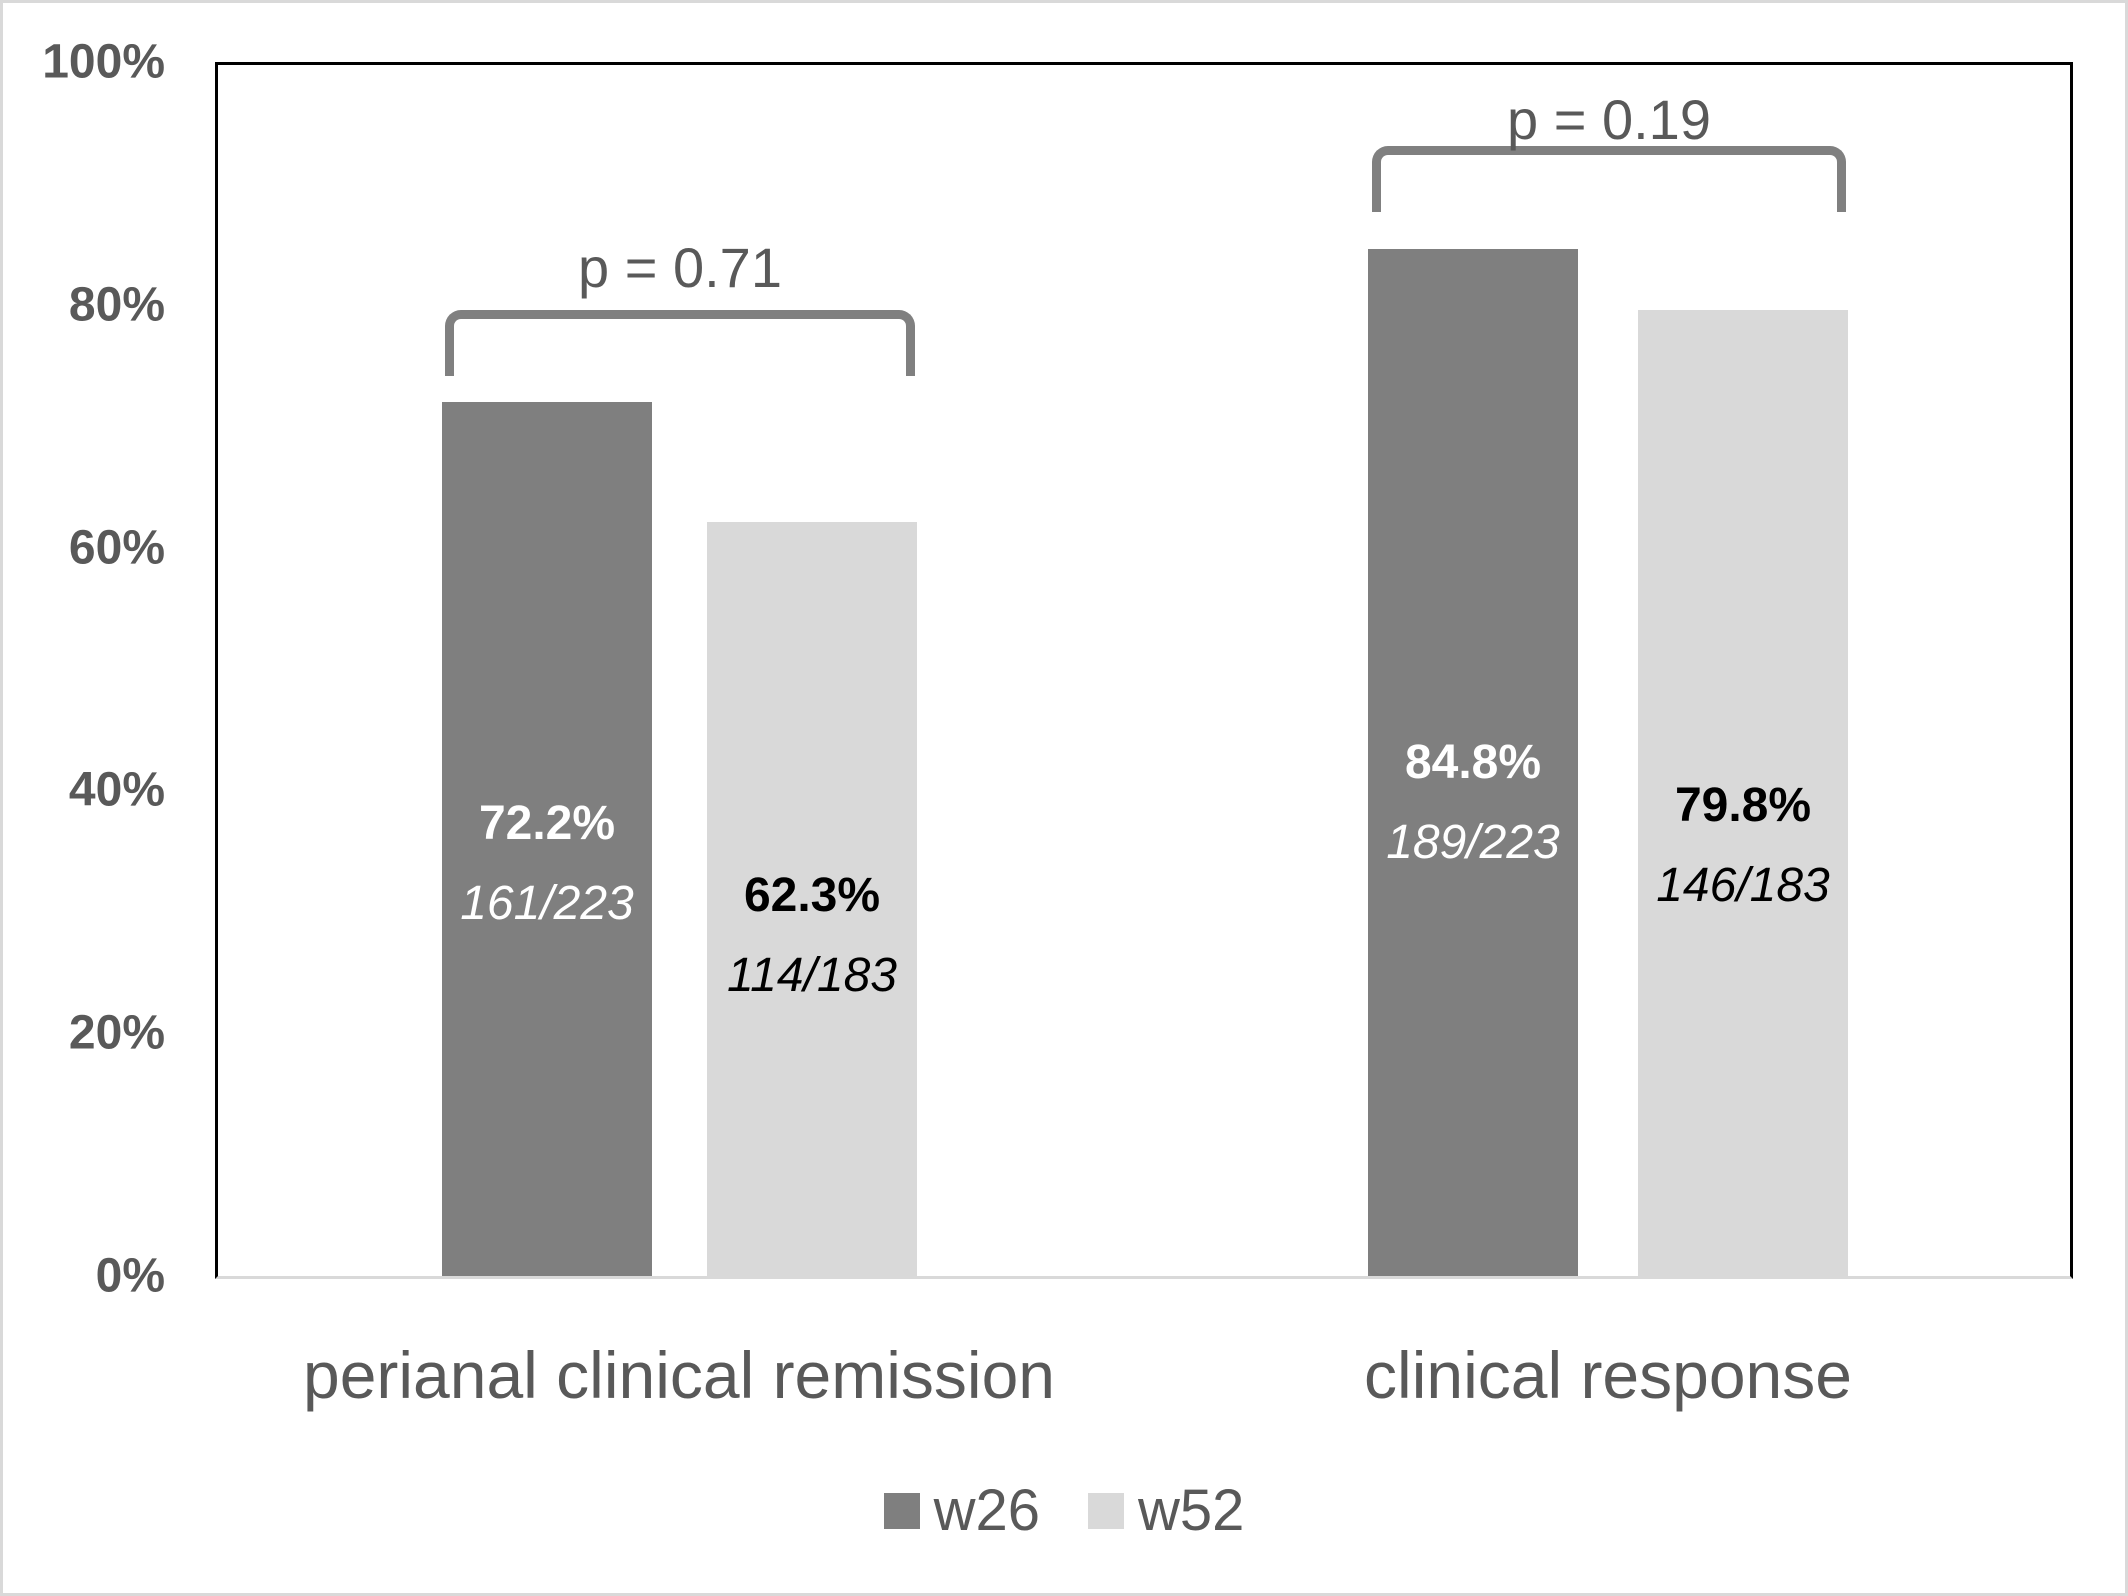 The height and width of the screenshot is (1596, 2128). Describe the element at coordinates (1743, 805) in the screenshot. I see `bar-value-label: 79.8%` at that location.